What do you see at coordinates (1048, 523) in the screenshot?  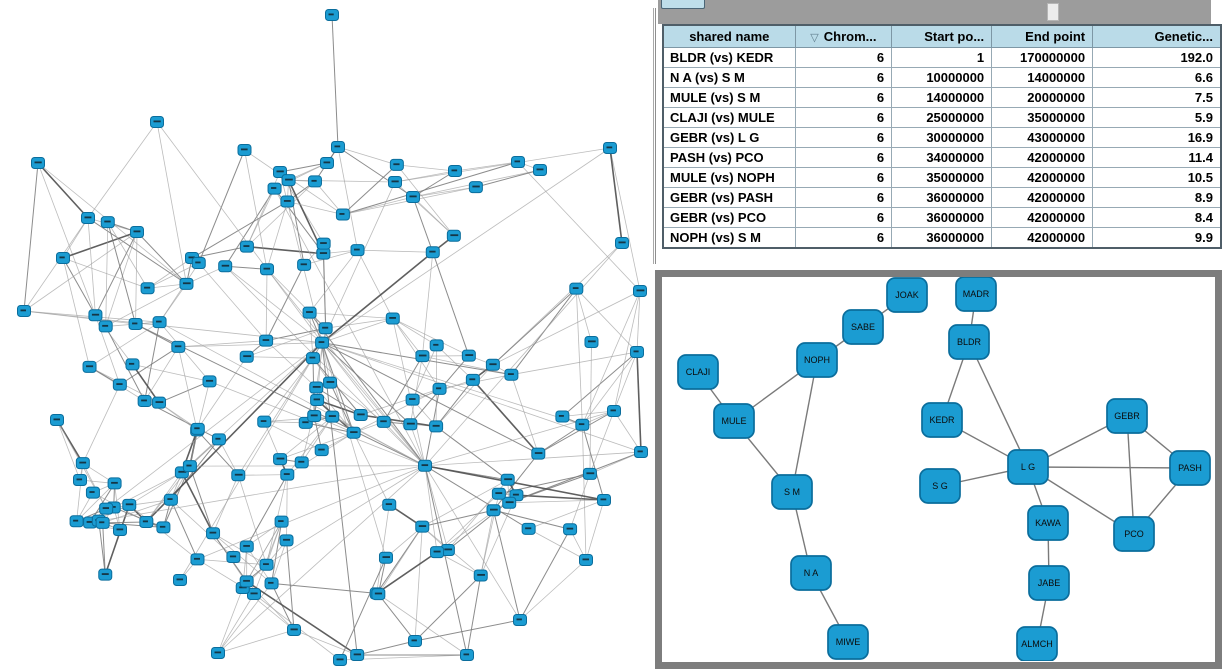 I see `node-kawa: KAWA` at bounding box center [1048, 523].